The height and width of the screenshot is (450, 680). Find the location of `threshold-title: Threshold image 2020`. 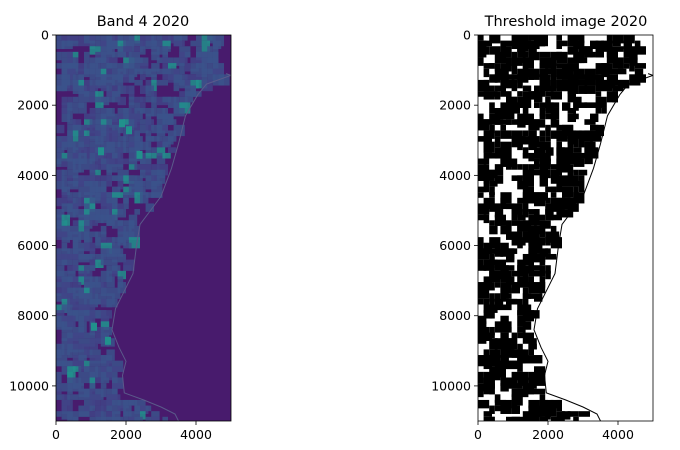

threshold-title: Threshold image 2020 is located at coordinates (566, 22).